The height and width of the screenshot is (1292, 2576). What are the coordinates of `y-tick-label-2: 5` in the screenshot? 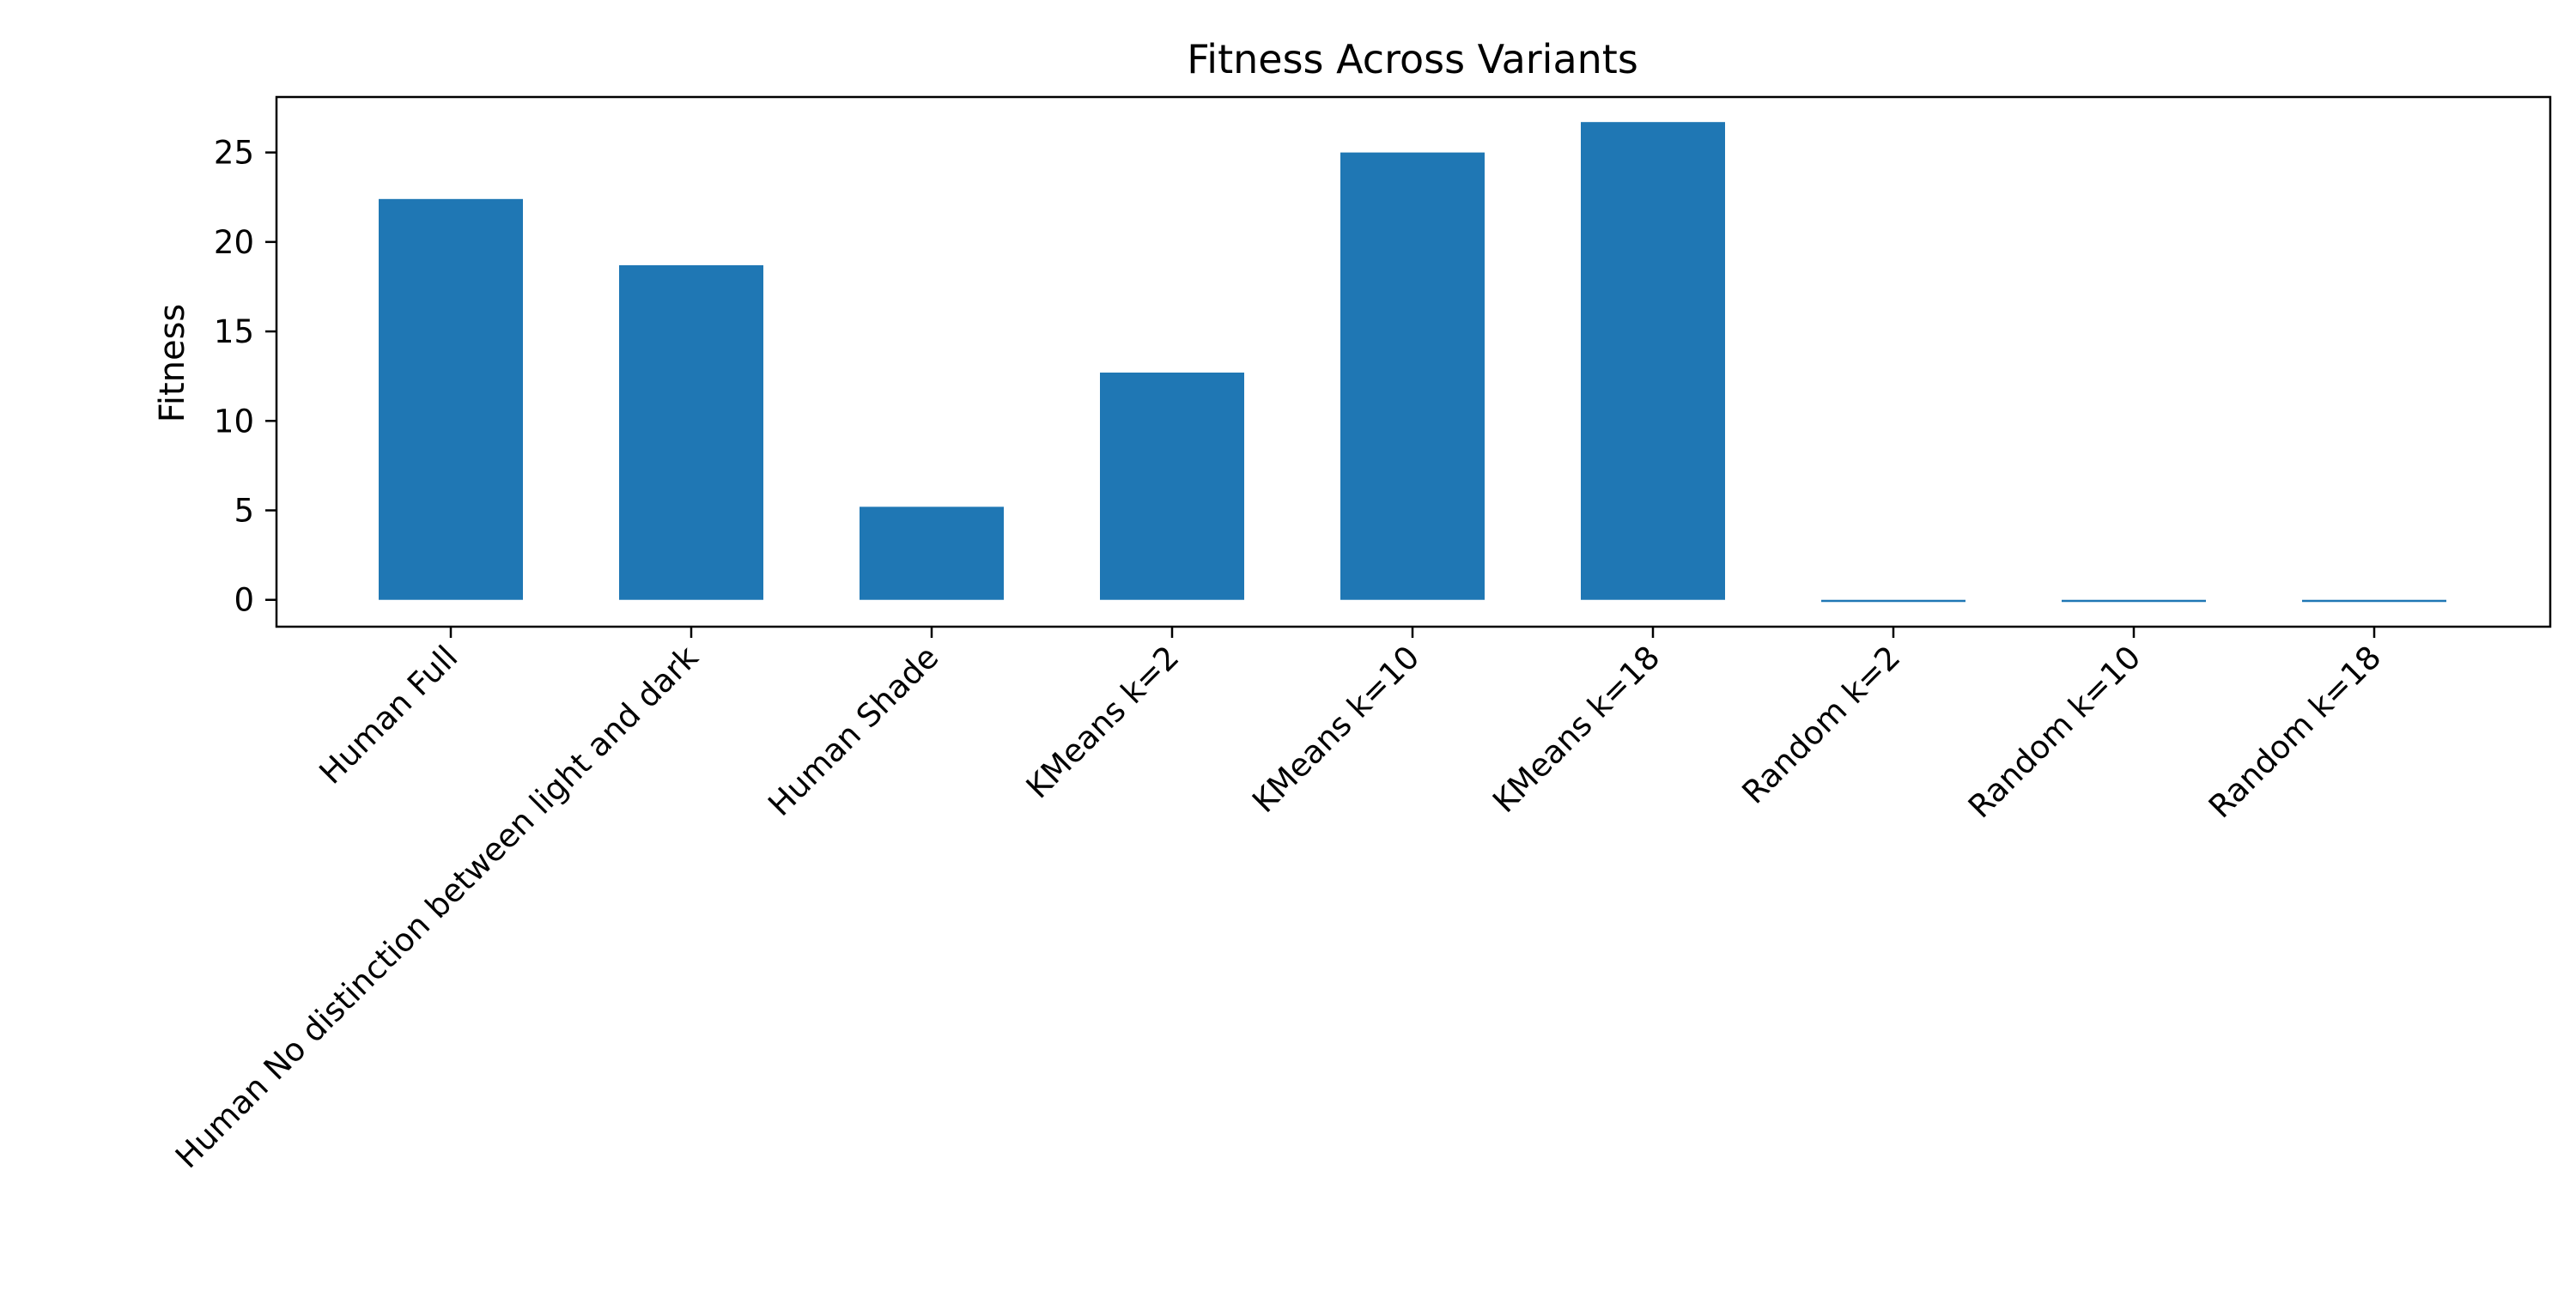 It's located at (244, 511).